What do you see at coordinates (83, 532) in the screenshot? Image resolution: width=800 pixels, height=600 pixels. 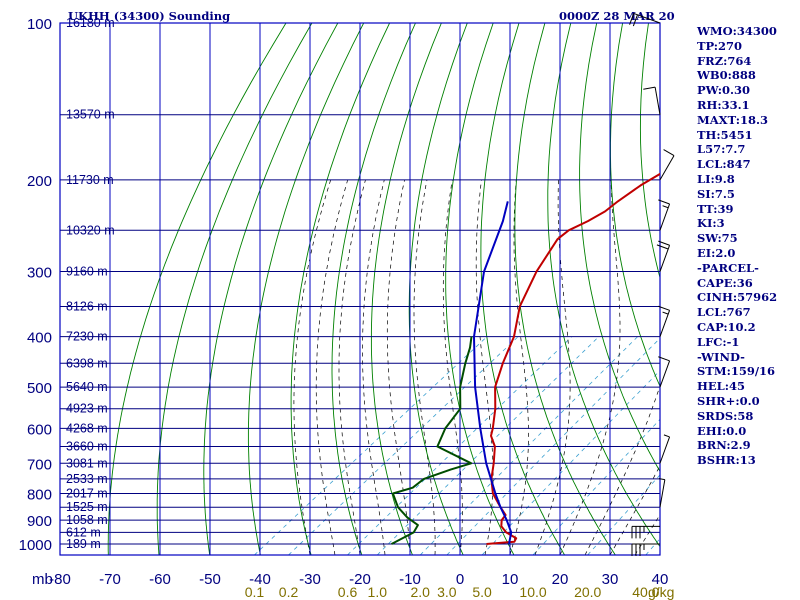 I see `height-label: 612 m` at bounding box center [83, 532].